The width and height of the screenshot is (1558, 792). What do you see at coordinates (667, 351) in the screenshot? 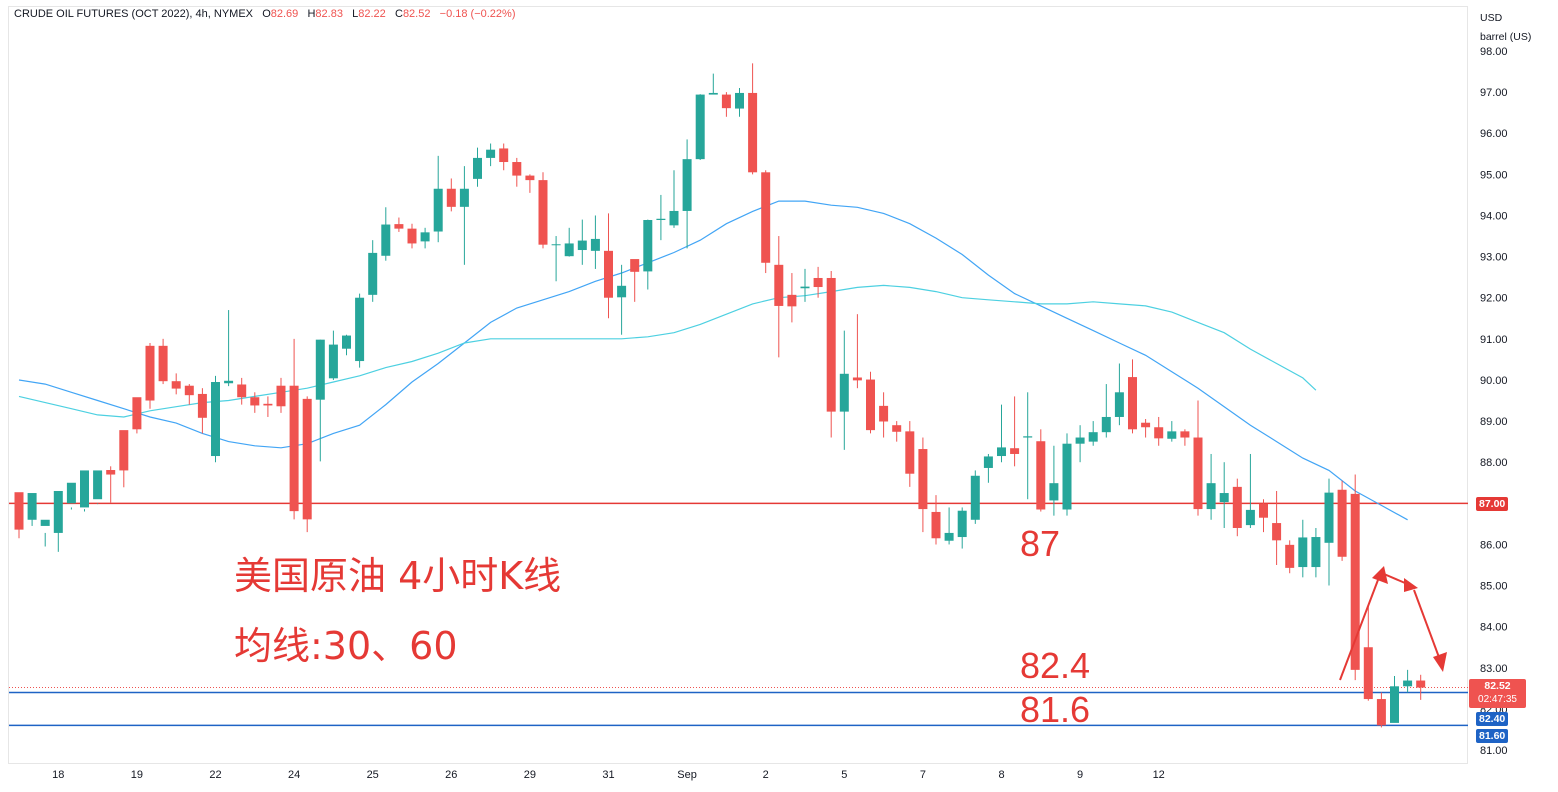
I see `ma60-line` at bounding box center [667, 351].